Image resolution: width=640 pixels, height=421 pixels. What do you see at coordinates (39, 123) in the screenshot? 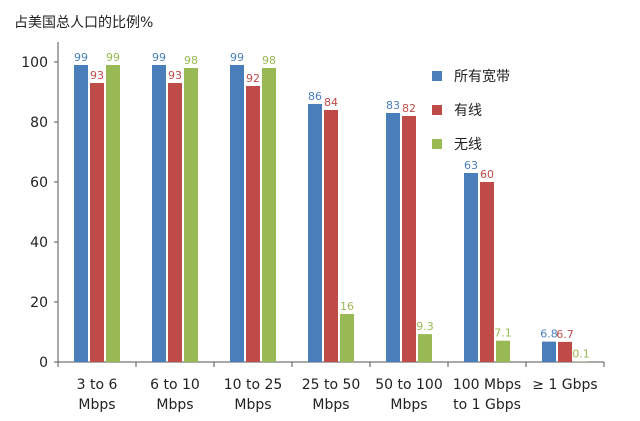
I see `y-tick-label: 80` at bounding box center [39, 123].